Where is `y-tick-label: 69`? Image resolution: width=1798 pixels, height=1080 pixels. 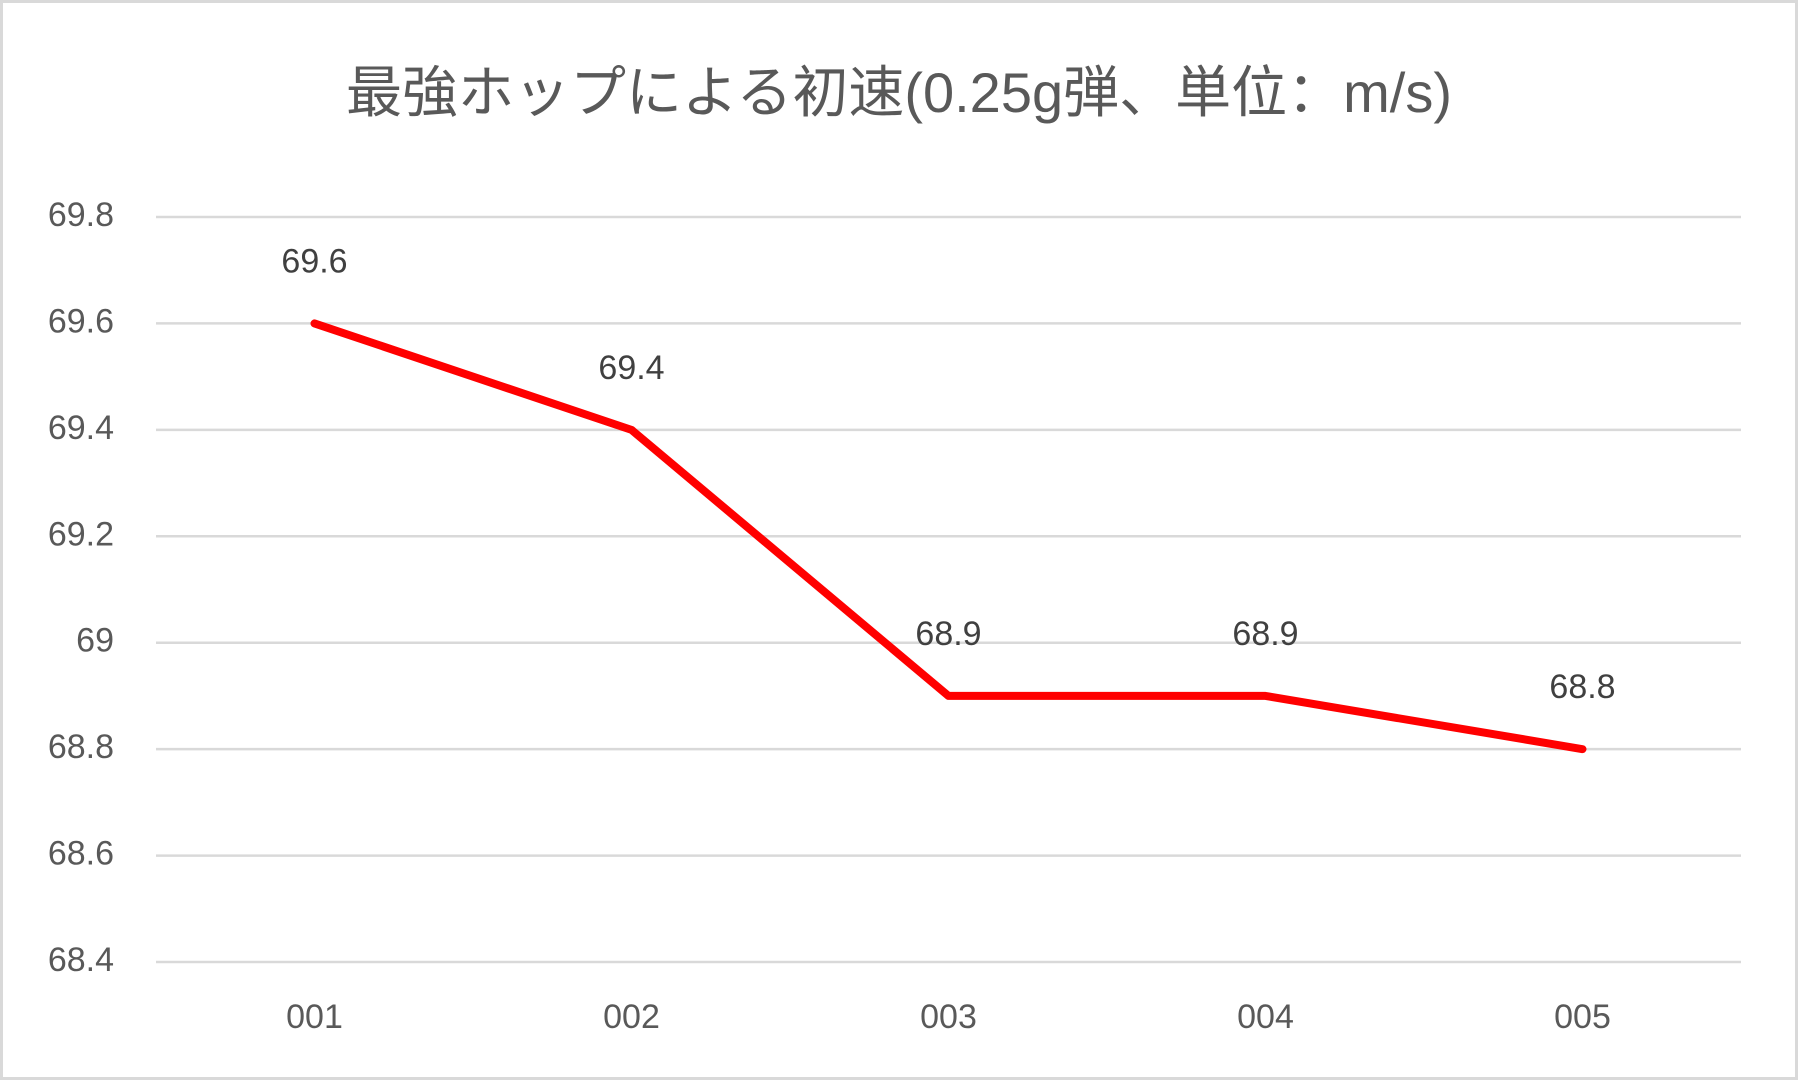 y-tick-label: 69 is located at coordinates (95, 641).